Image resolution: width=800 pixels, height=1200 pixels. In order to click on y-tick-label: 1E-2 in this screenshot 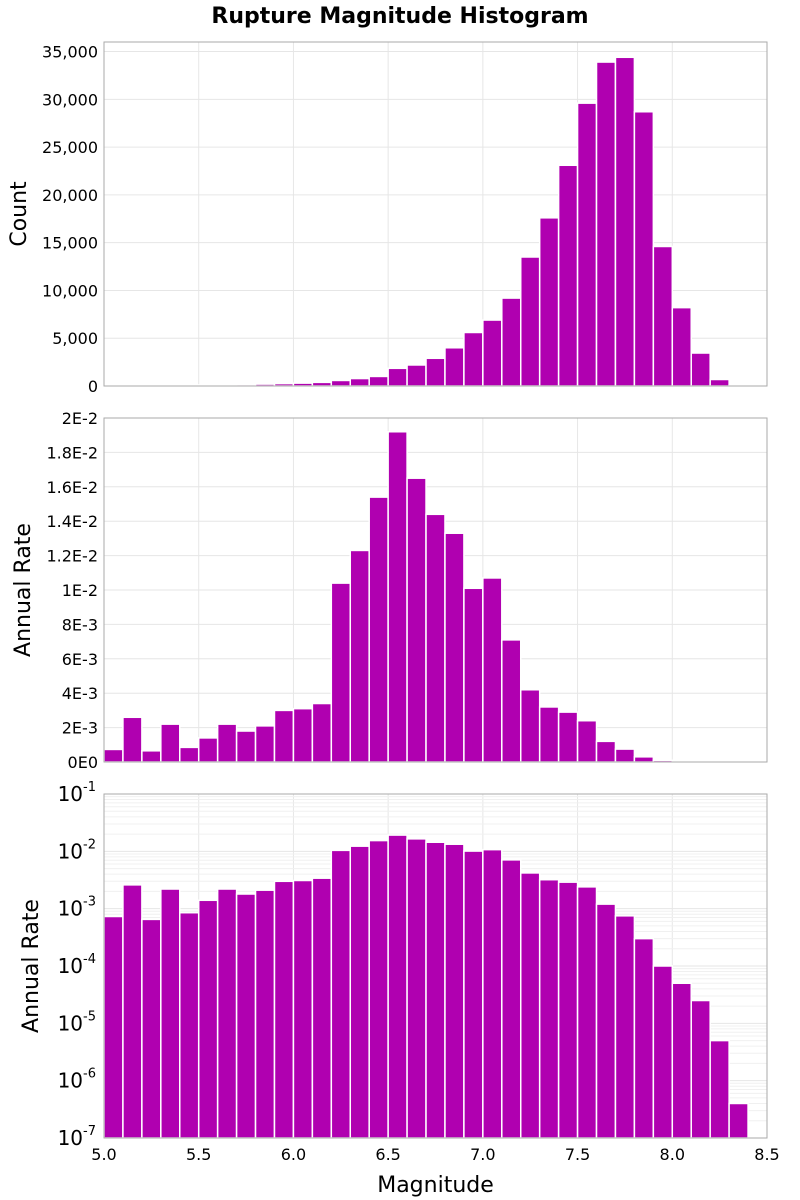, I will do `click(80, 590)`.